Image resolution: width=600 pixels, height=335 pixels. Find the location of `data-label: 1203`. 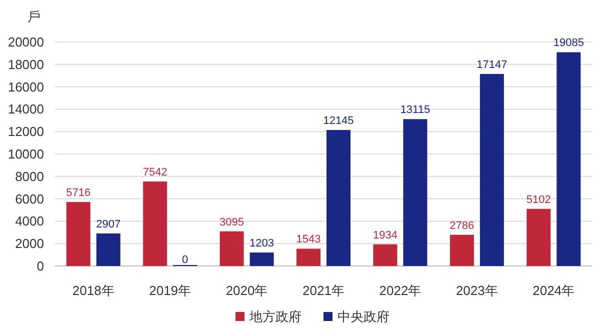

data-label: 1203 is located at coordinates (262, 244).